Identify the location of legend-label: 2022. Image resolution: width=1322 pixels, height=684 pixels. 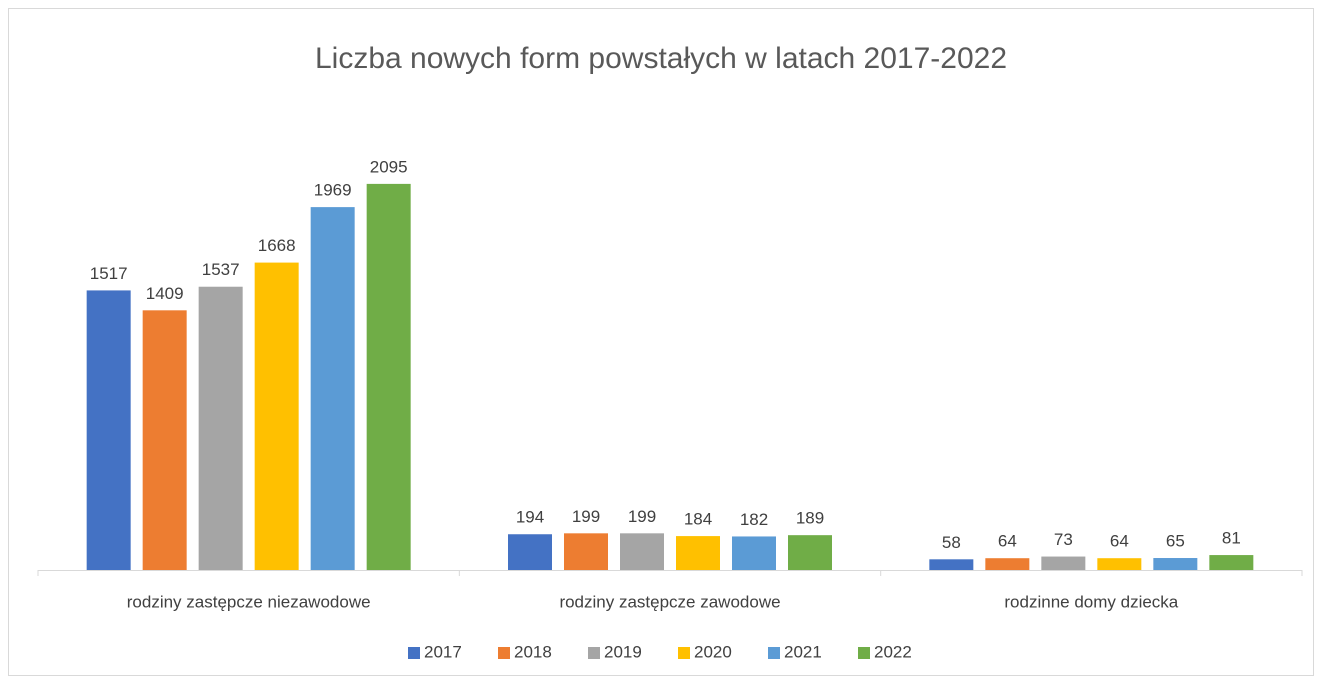
(893, 651).